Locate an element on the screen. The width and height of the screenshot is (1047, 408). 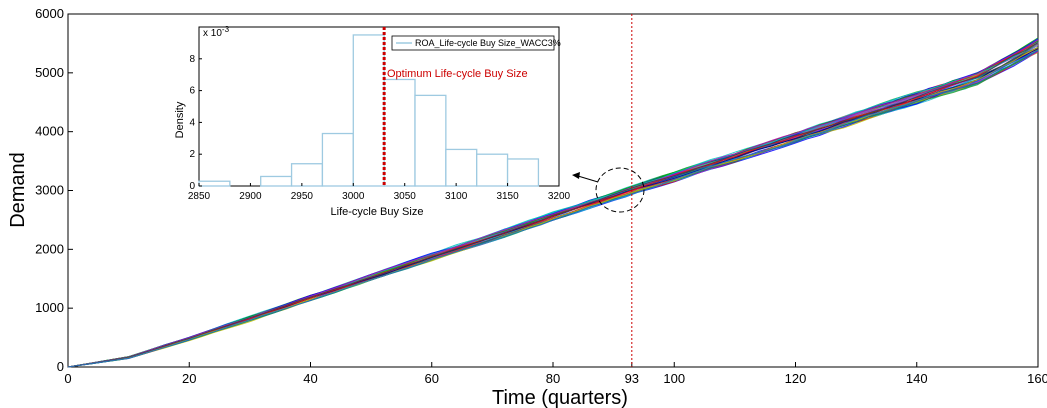
inset-x-tick-label: 2950 is located at coordinates (302, 196).